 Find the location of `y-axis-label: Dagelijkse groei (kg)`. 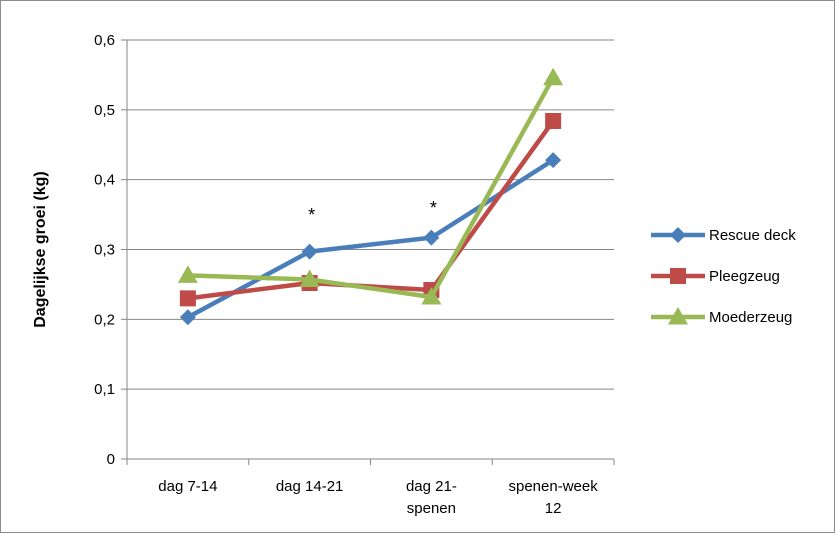

y-axis-label: Dagelijkse groei (kg) is located at coordinates (40, 249).